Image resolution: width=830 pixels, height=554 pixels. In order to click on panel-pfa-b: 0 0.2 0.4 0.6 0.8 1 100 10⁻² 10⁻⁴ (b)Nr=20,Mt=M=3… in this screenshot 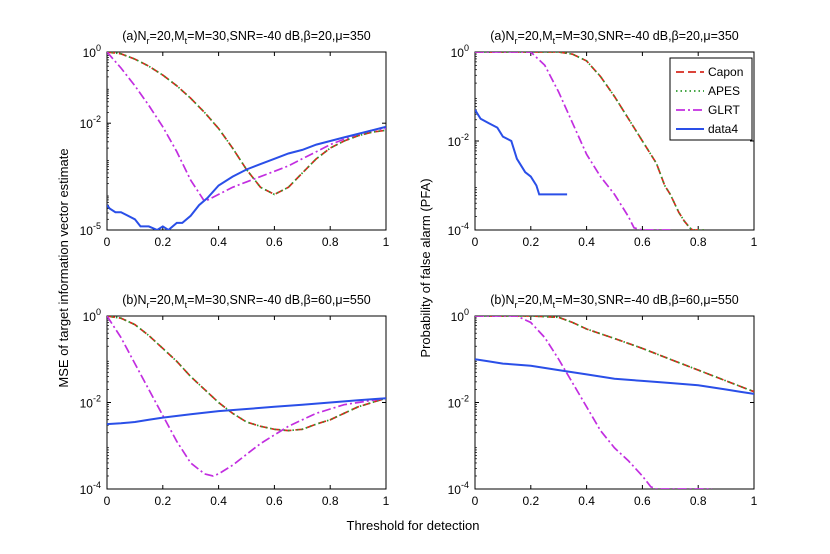, I will do `click(603, 400)`.